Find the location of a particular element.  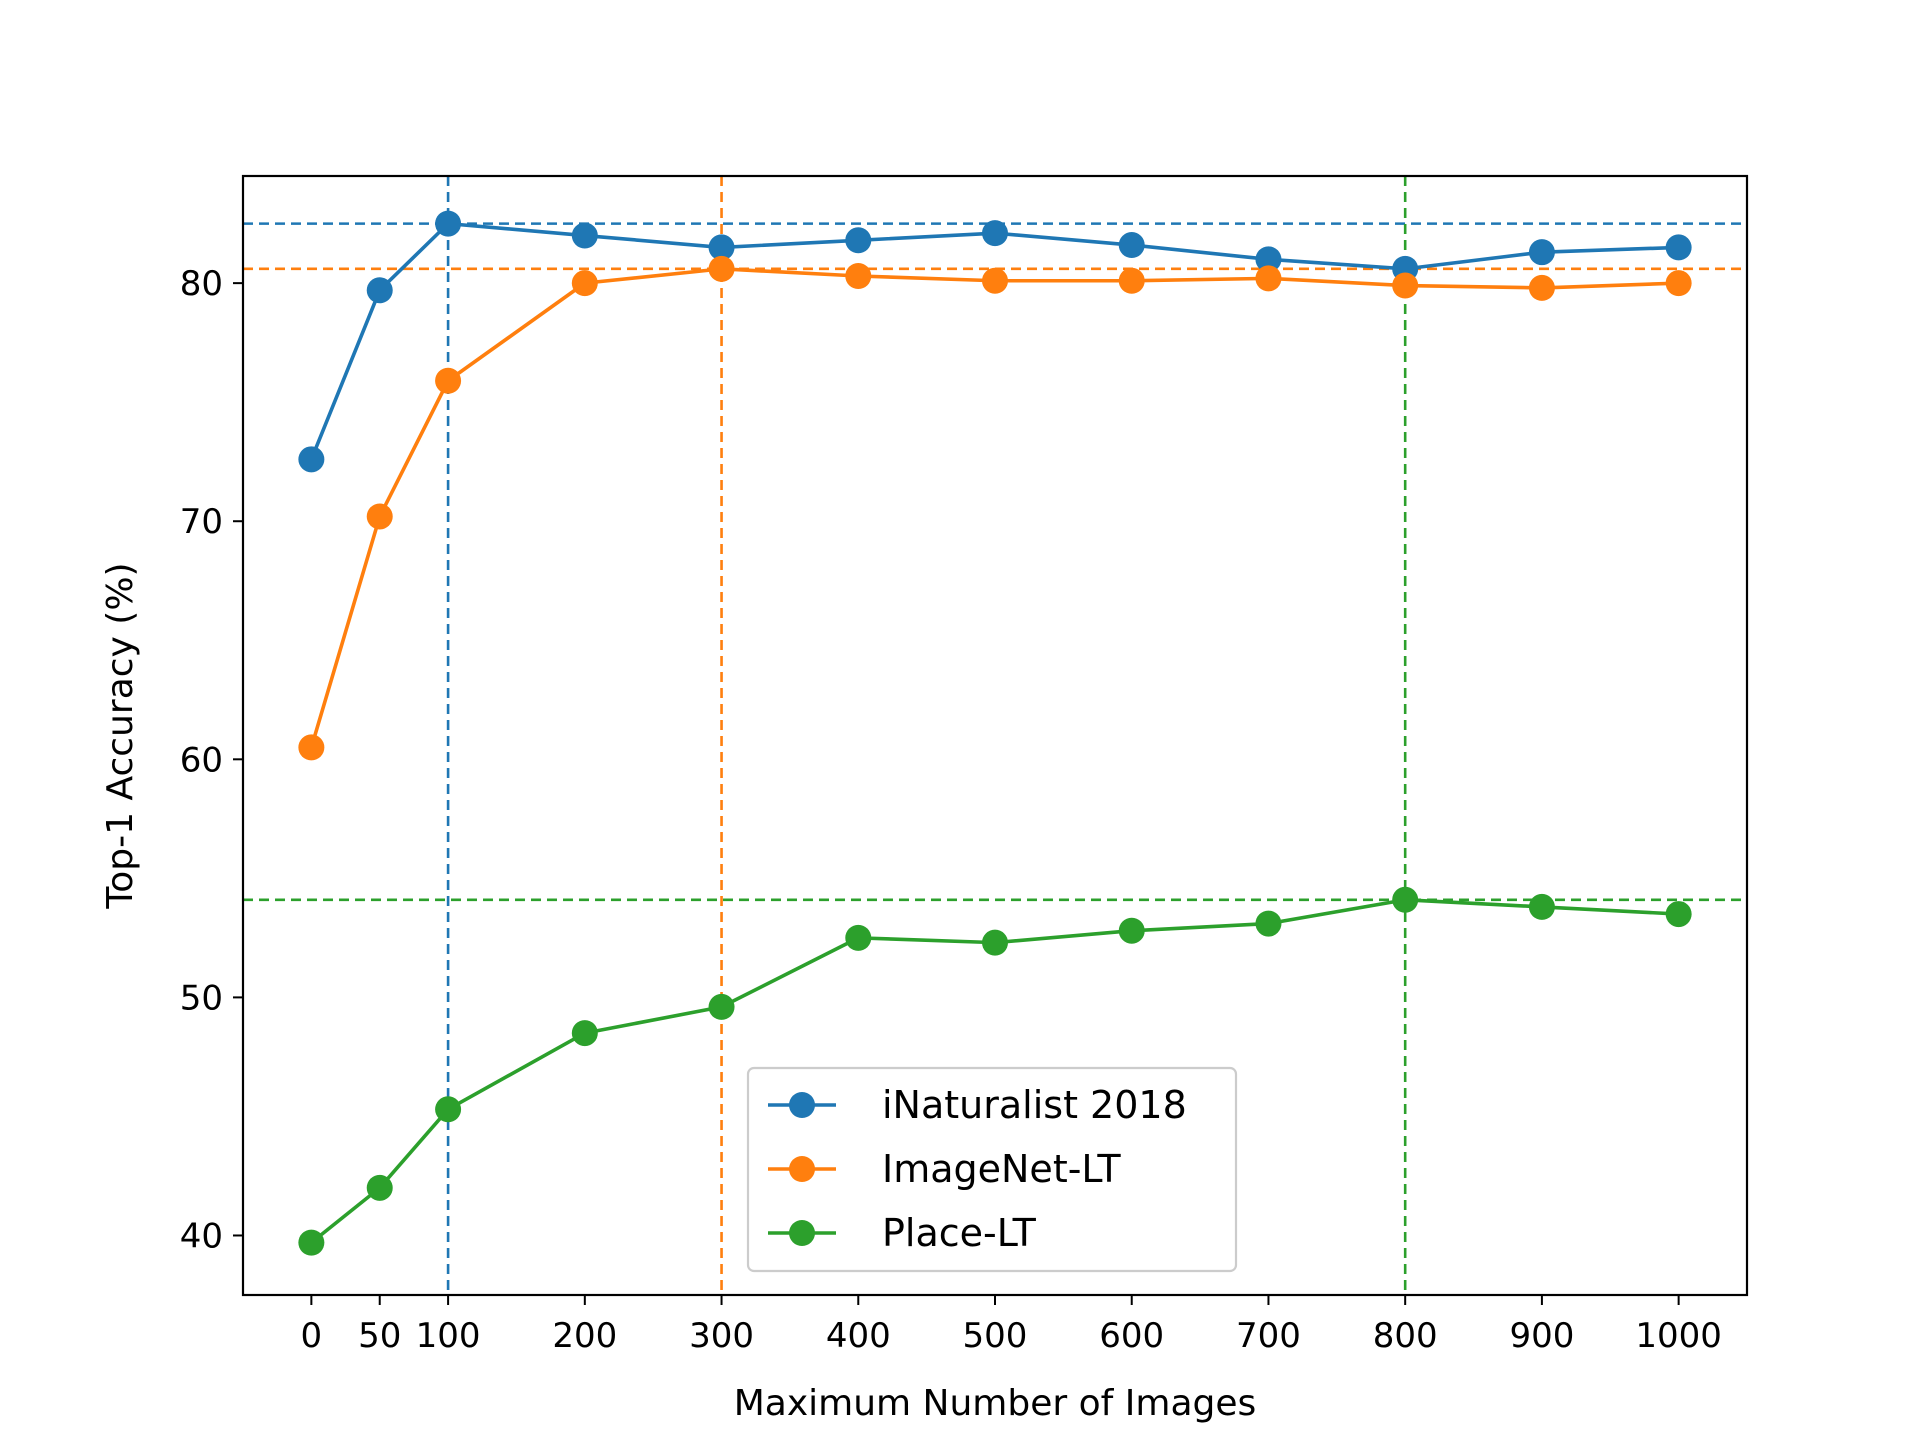

legend-label: ImageNet-LT is located at coordinates (1001, 1169).